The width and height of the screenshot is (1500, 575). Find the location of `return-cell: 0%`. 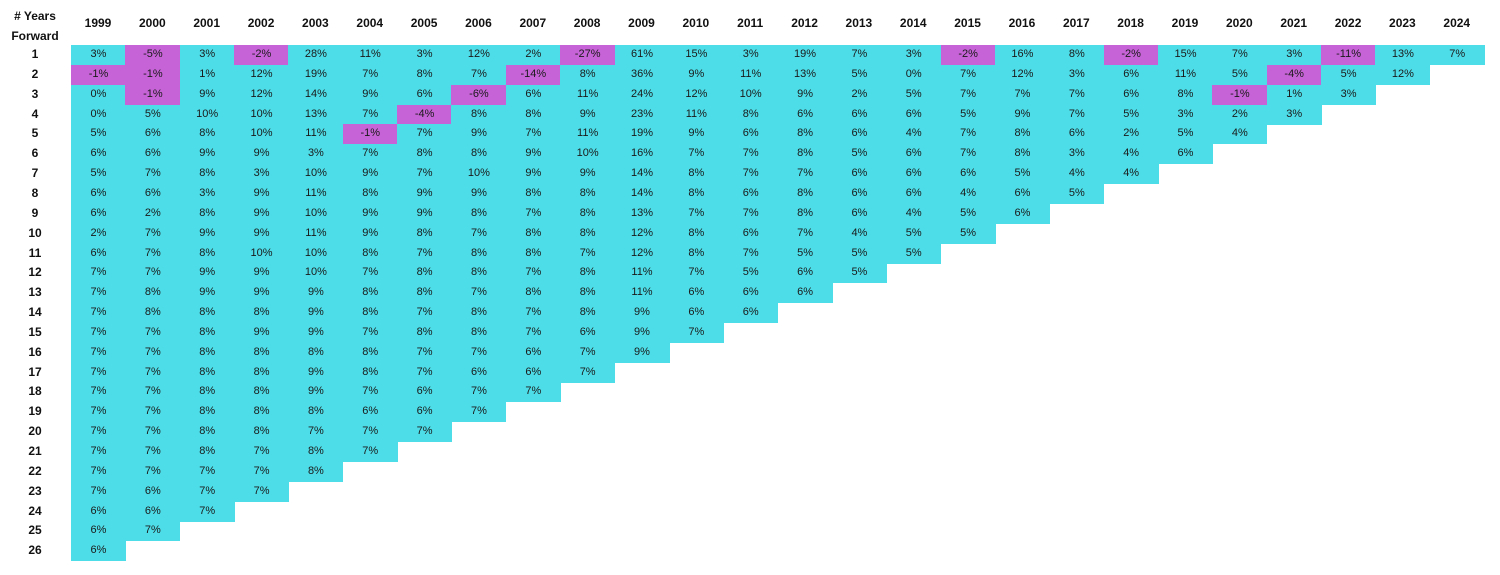

return-cell: 0% is located at coordinates (98, 94).